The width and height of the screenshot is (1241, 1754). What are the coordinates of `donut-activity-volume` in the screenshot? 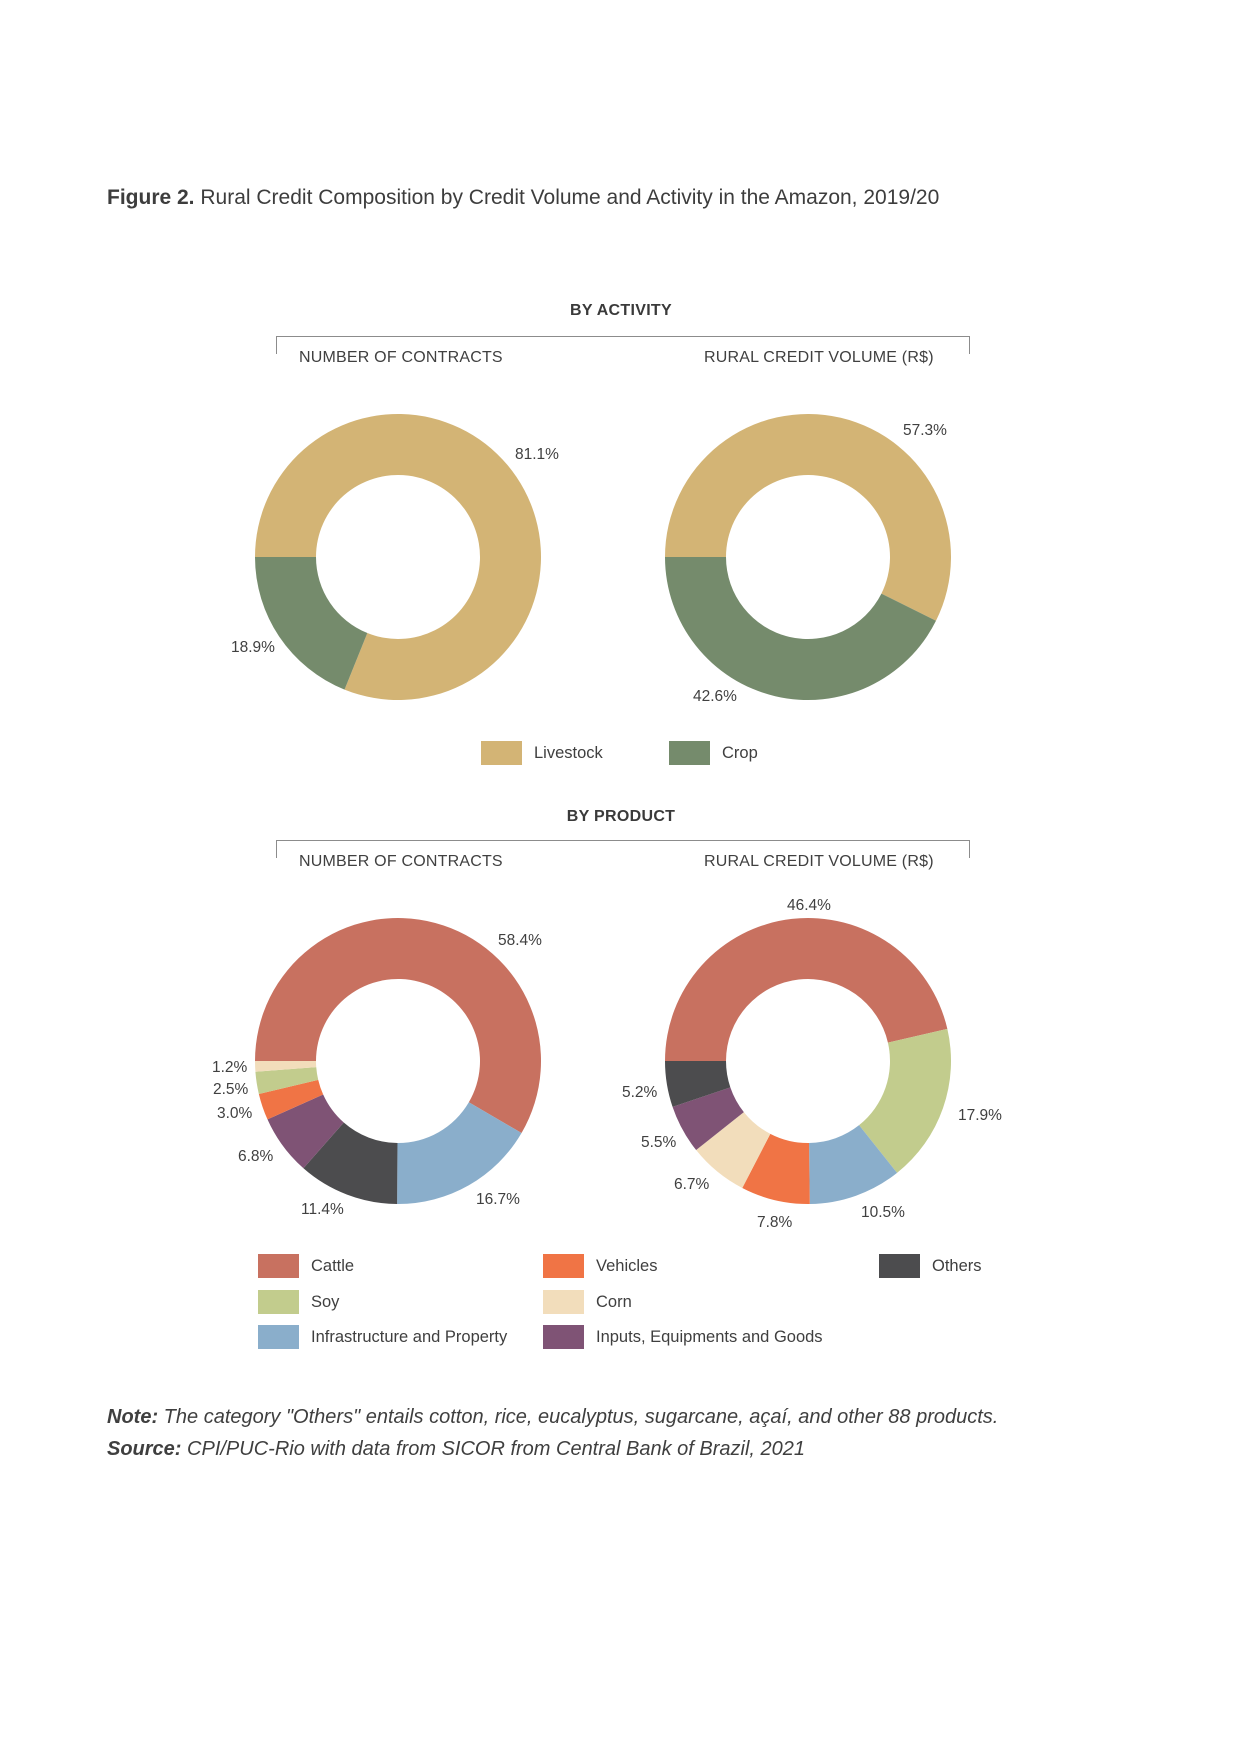 It's located at (808, 557).